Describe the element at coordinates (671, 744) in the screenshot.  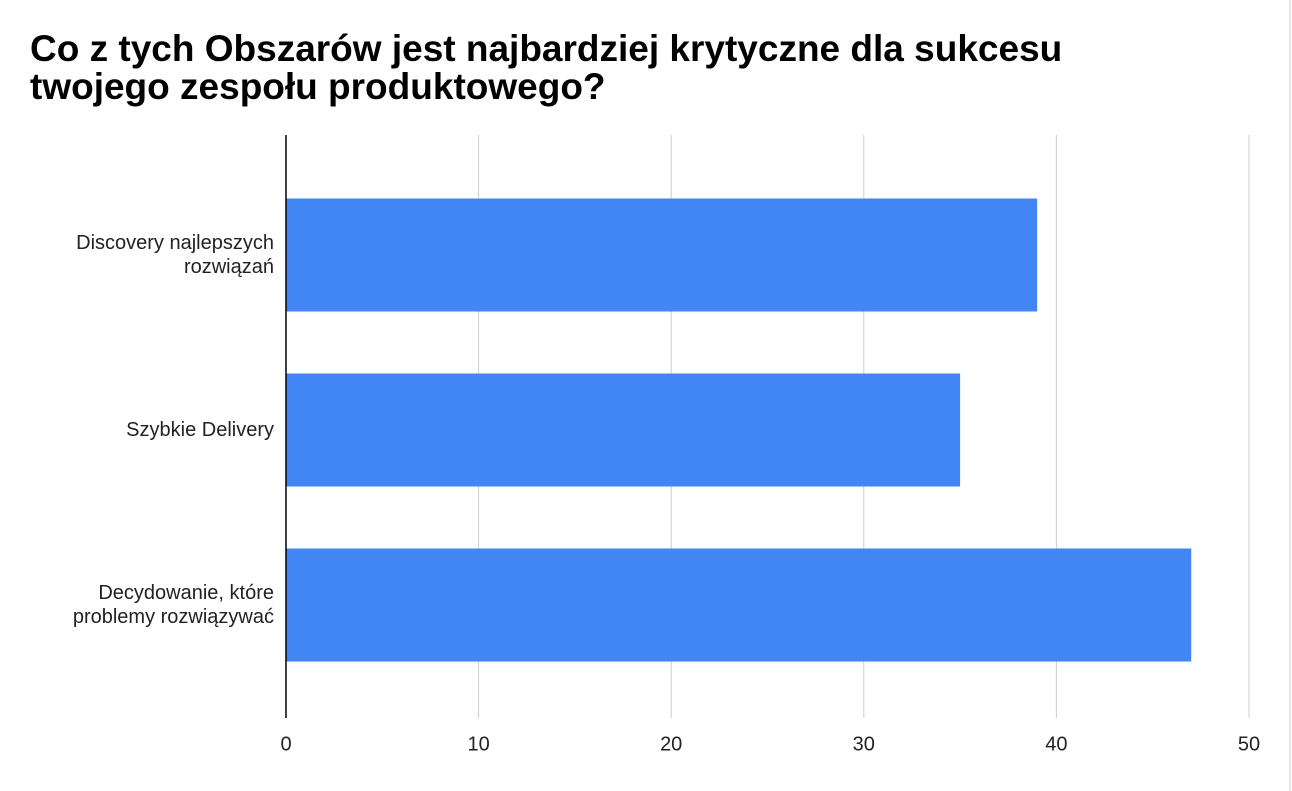
I see `x-tick-label: 20` at that location.